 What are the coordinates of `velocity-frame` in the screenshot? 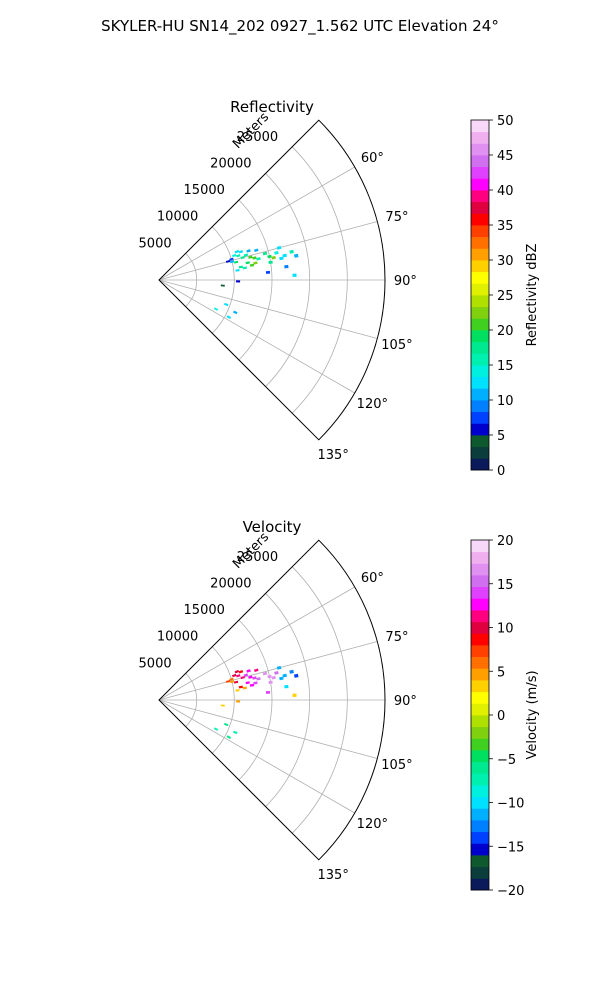 It's located at (272, 700).